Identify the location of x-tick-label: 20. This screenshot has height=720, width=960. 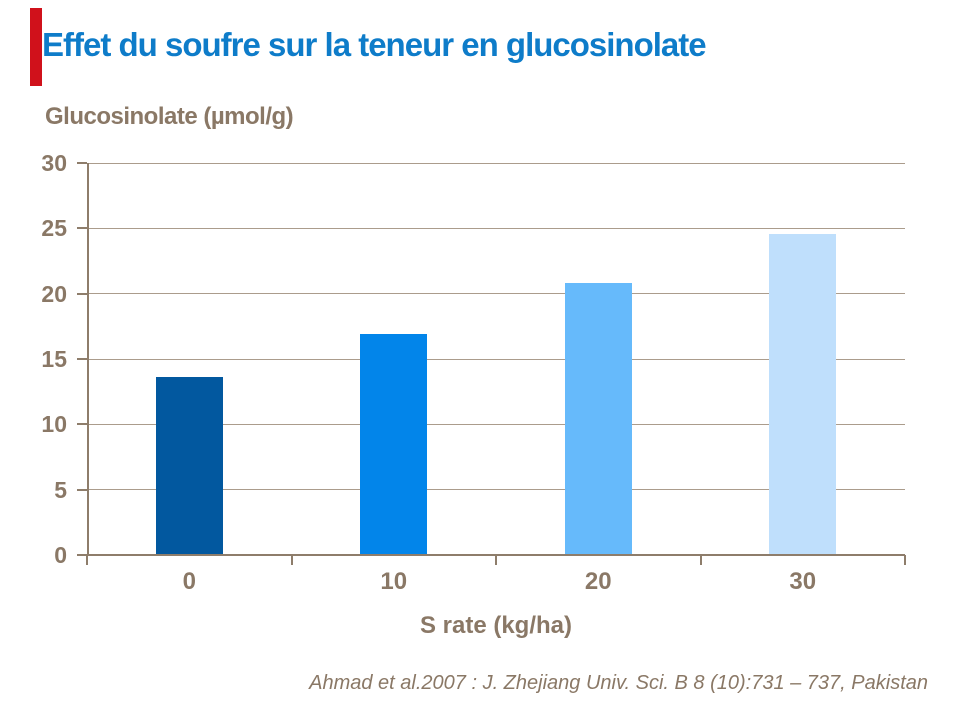
(598, 581).